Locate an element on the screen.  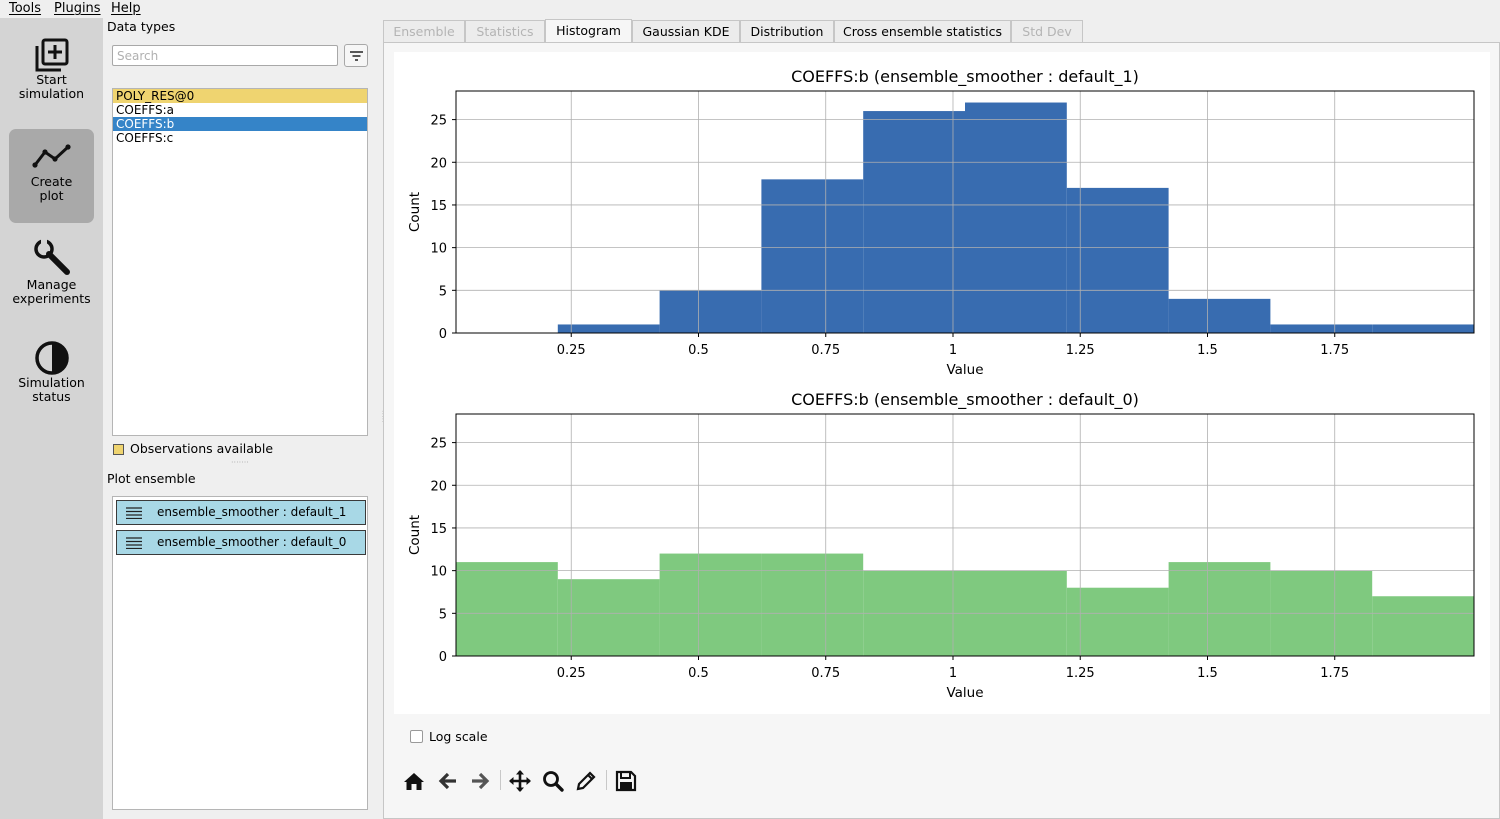
ensemble-item-default-1: ensemble_smoother : default_1 is located at coordinates (241, 512).